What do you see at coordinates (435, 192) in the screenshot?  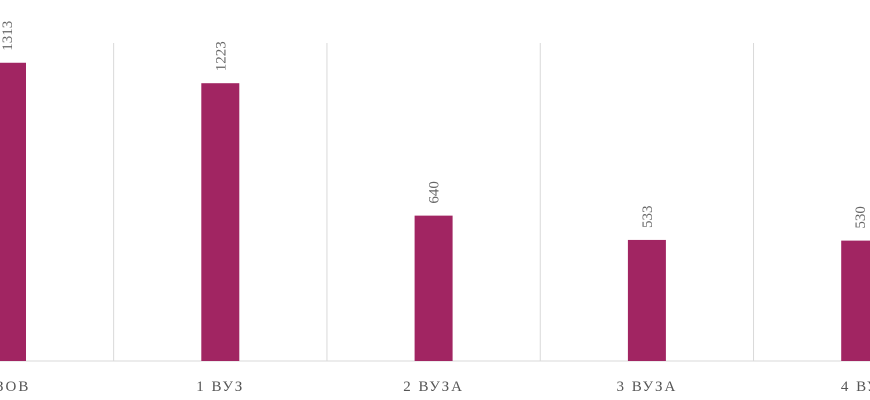 I see `value-label: 640` at bounding box center [435, 192].